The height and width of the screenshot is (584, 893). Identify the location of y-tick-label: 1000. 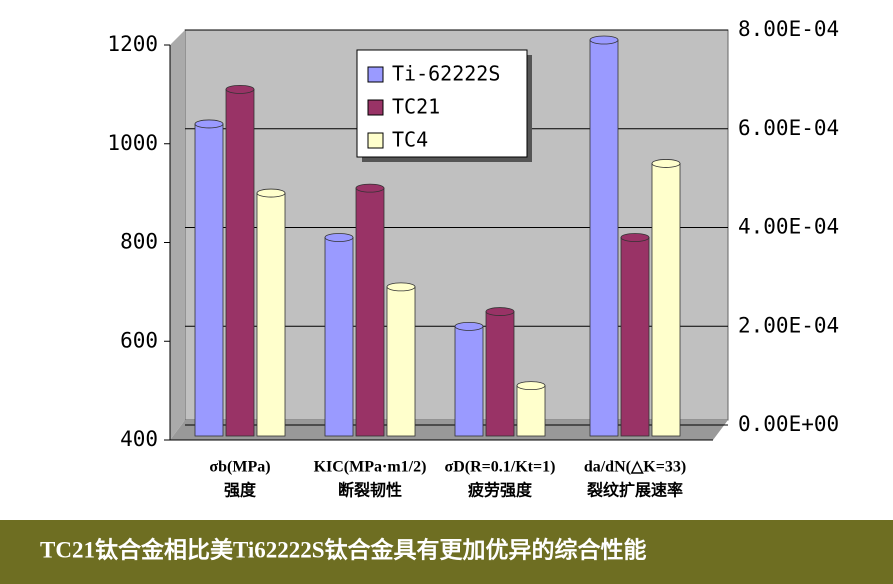
(132, 143).